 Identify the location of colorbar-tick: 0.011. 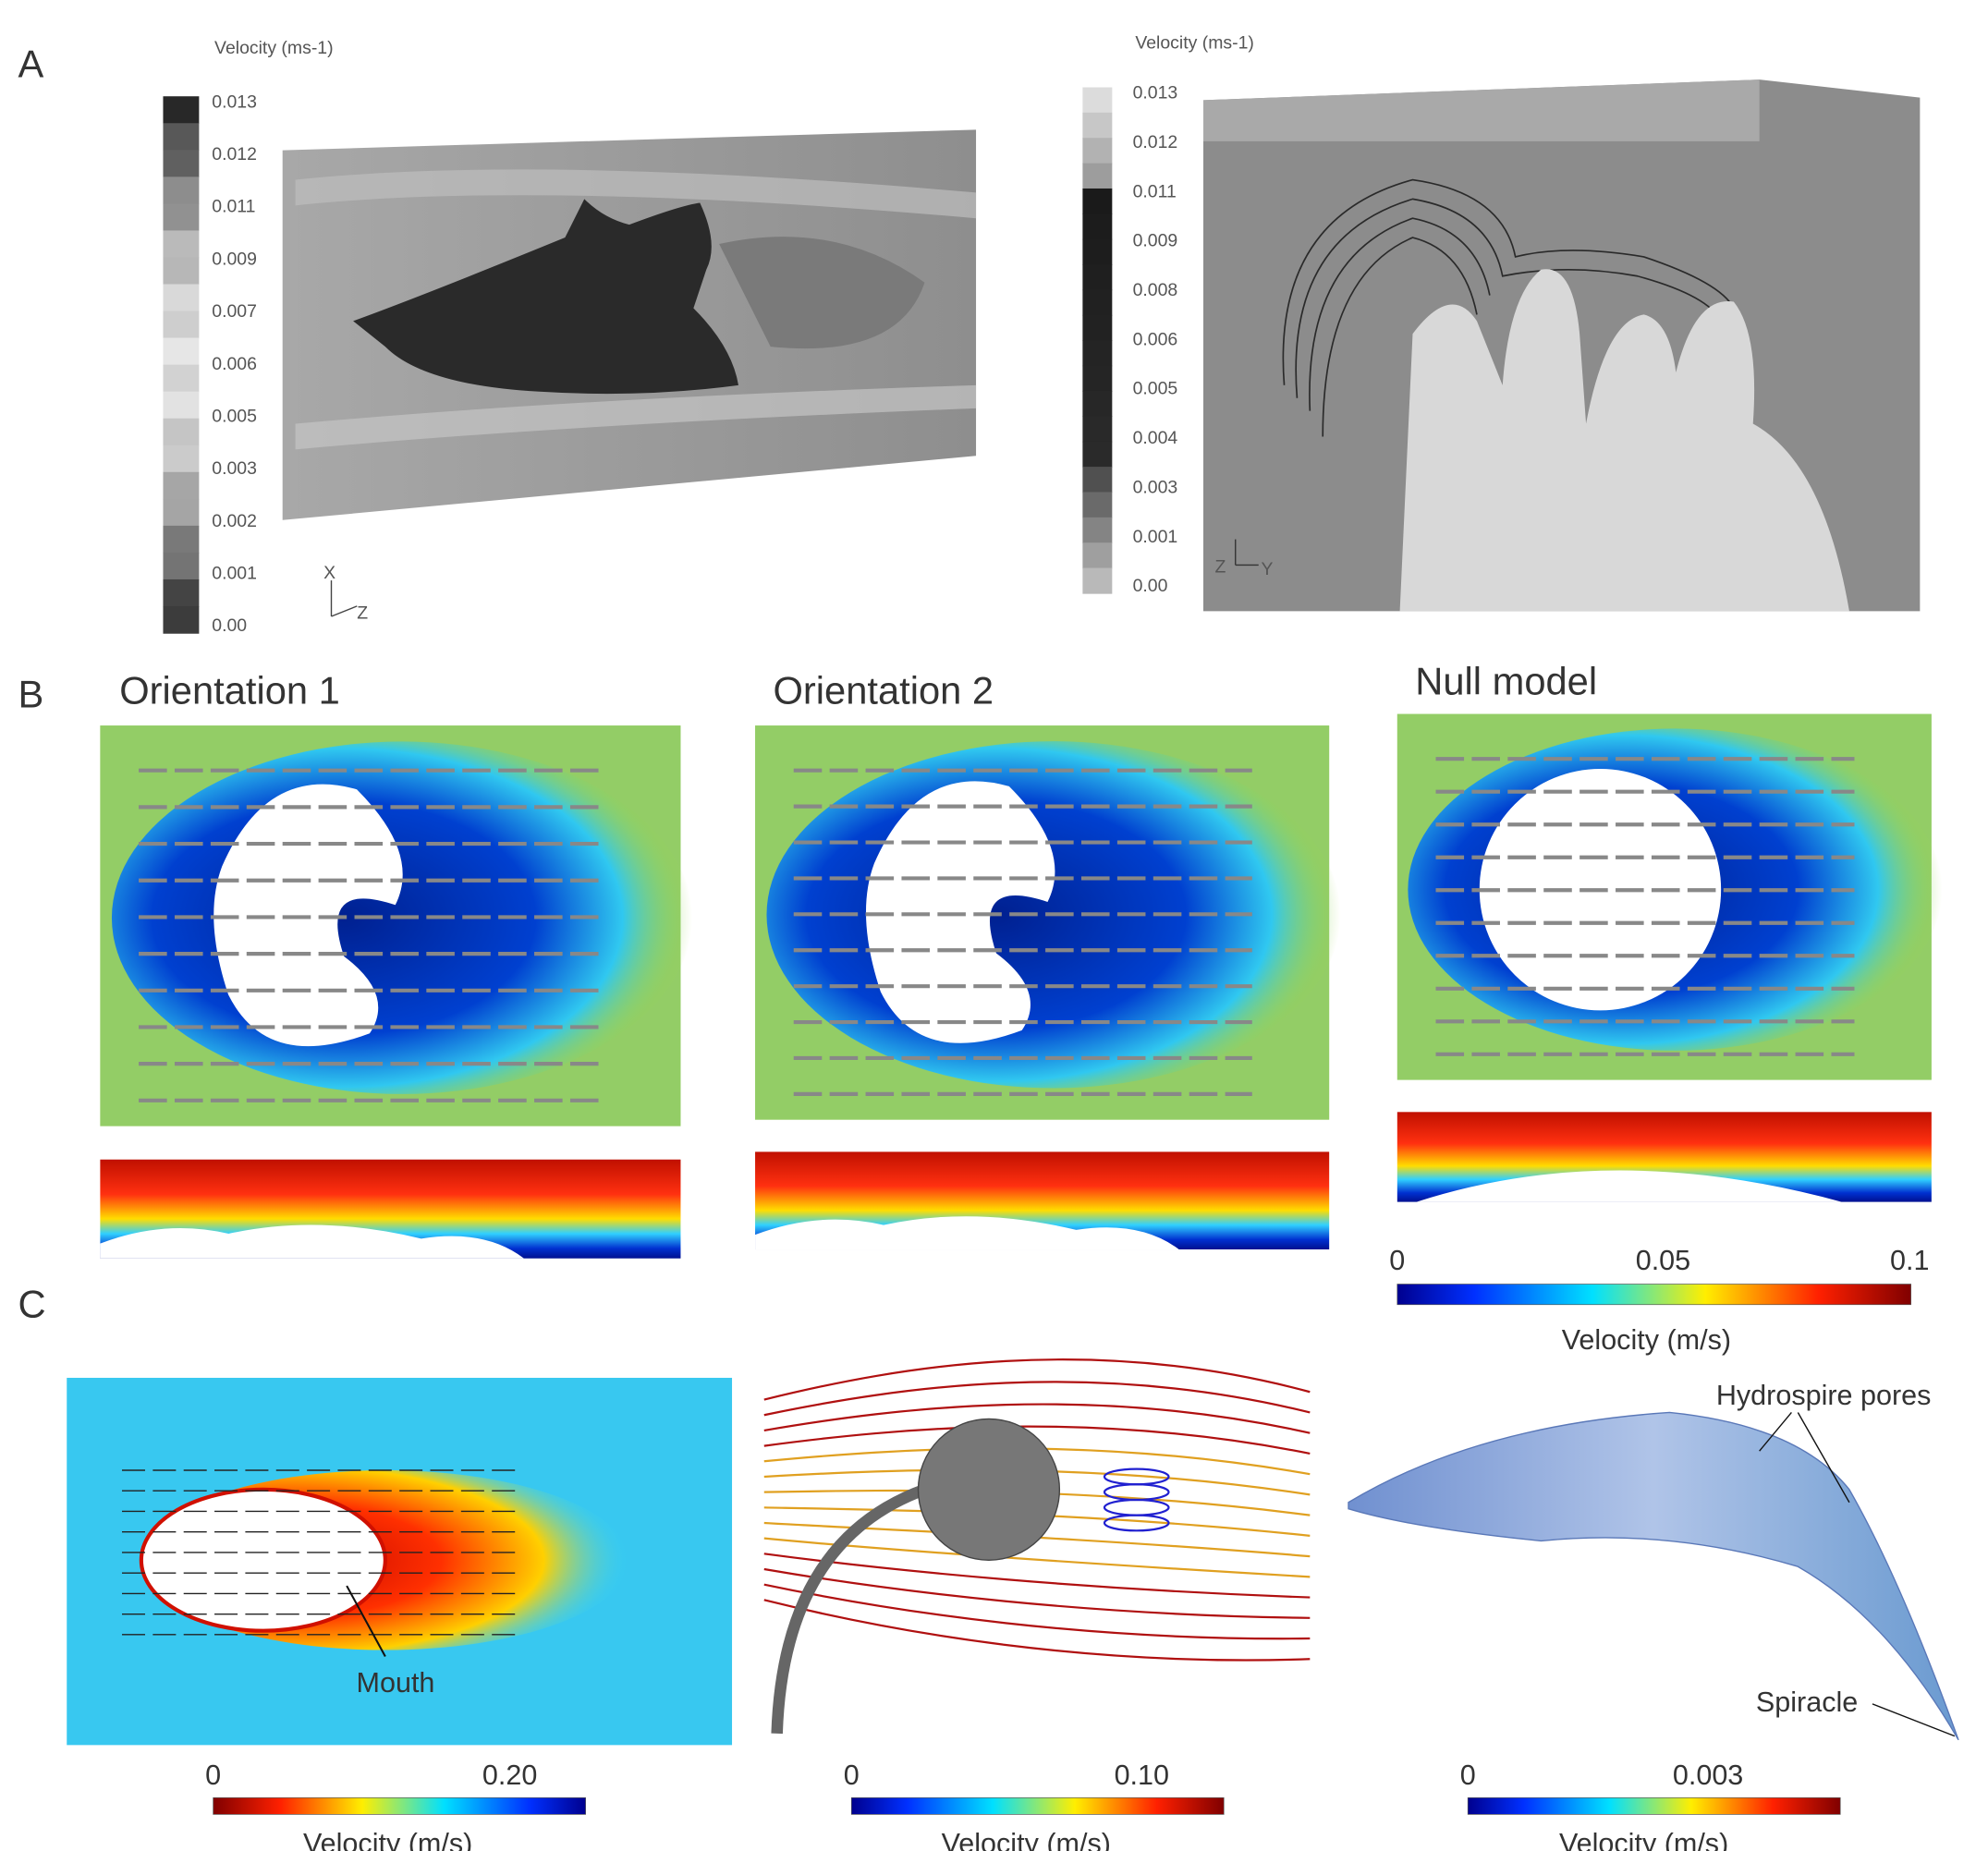
(234, 207).